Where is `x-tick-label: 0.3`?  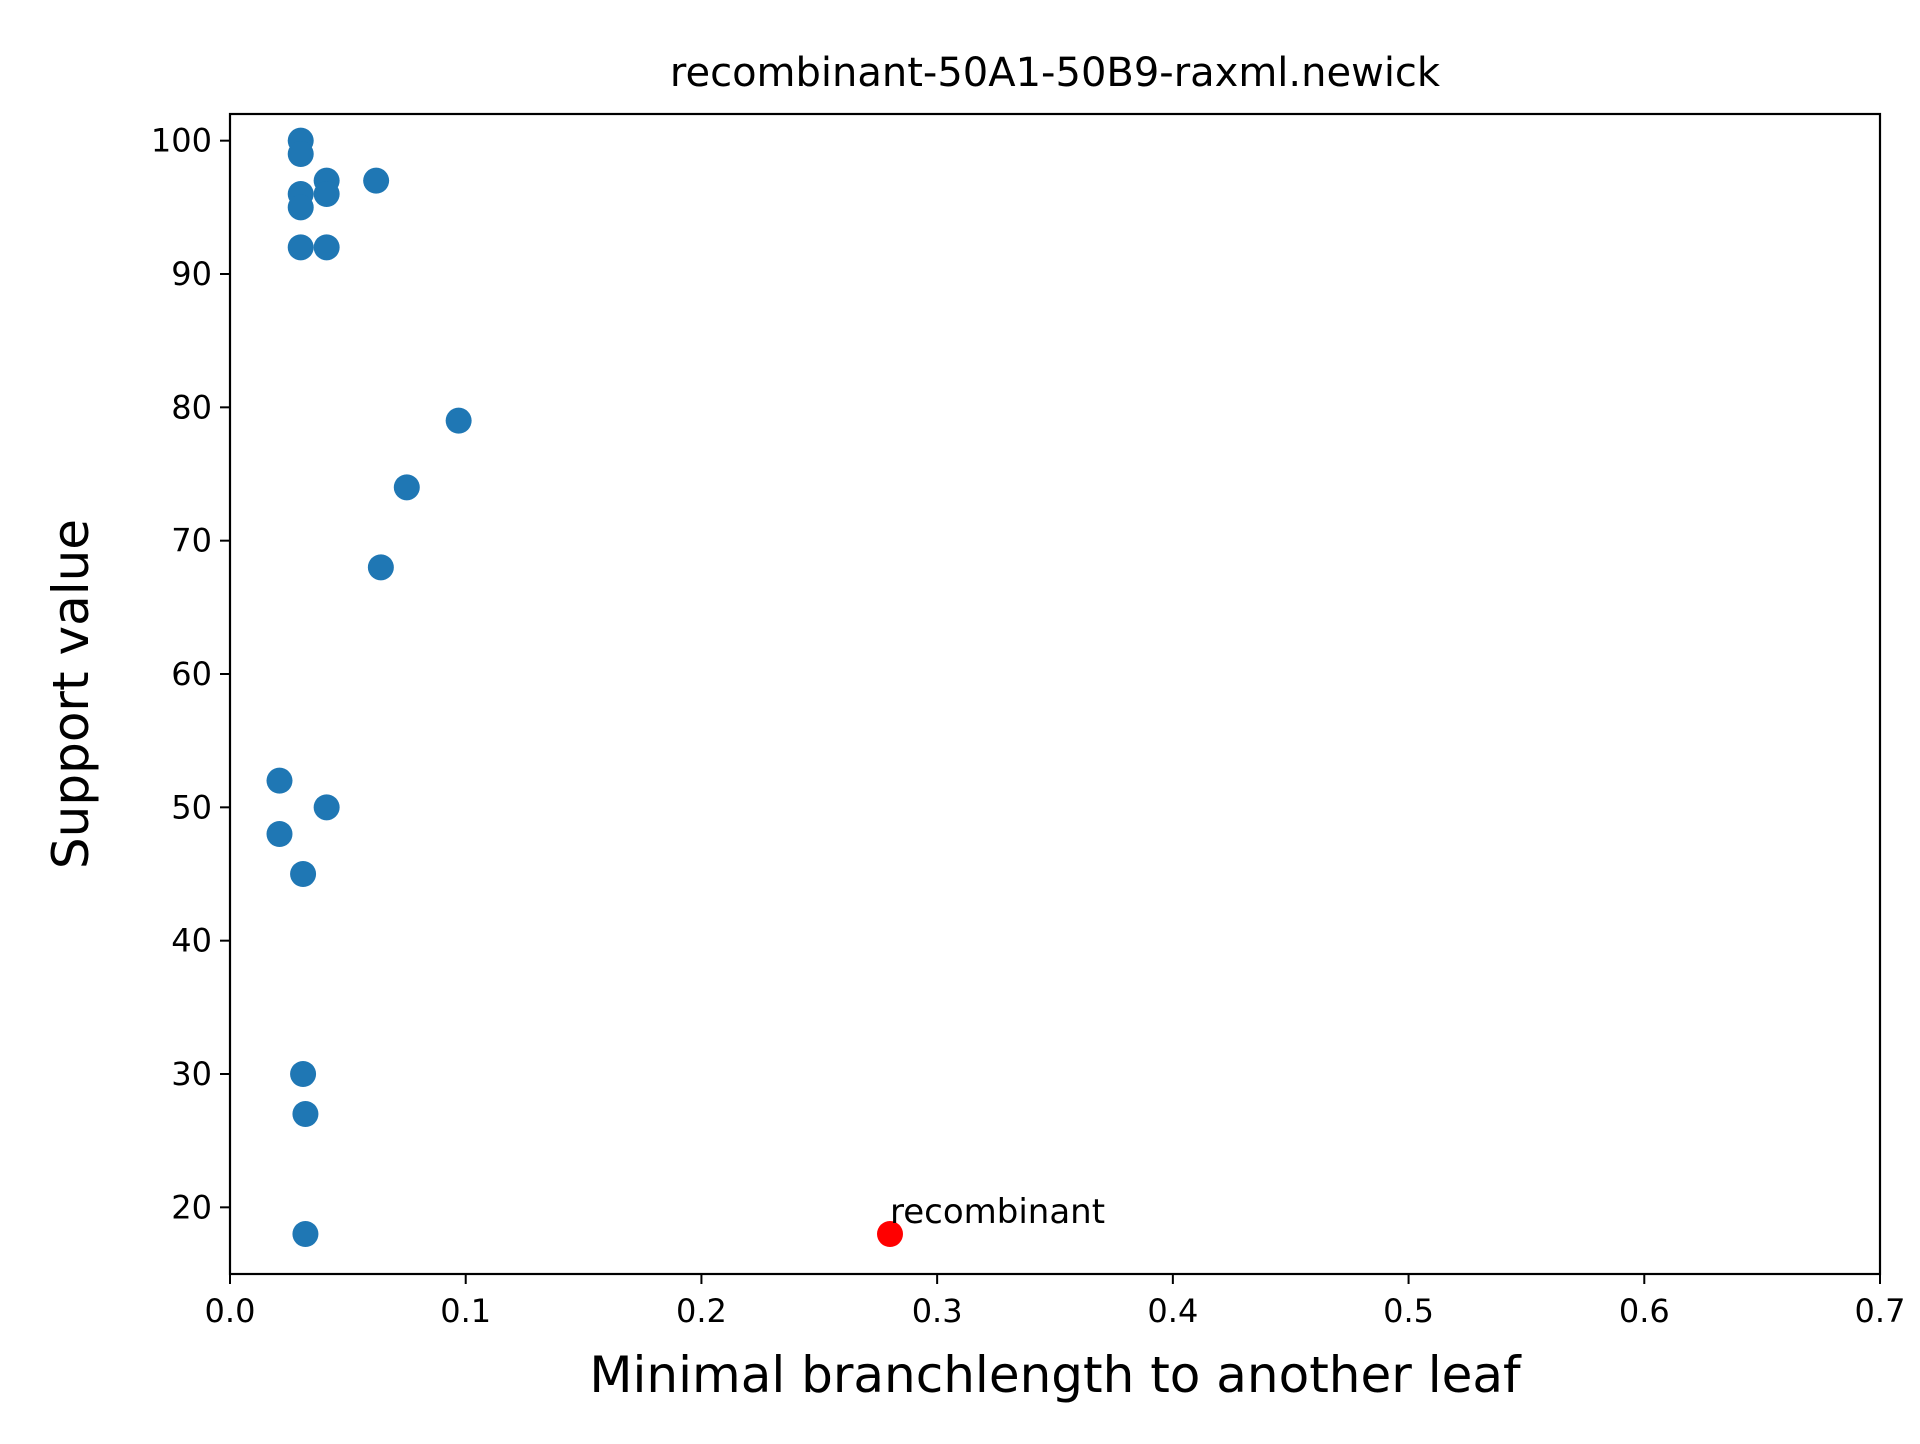
x-tick-label: 0.3 is located at coordinates (937, 1311).